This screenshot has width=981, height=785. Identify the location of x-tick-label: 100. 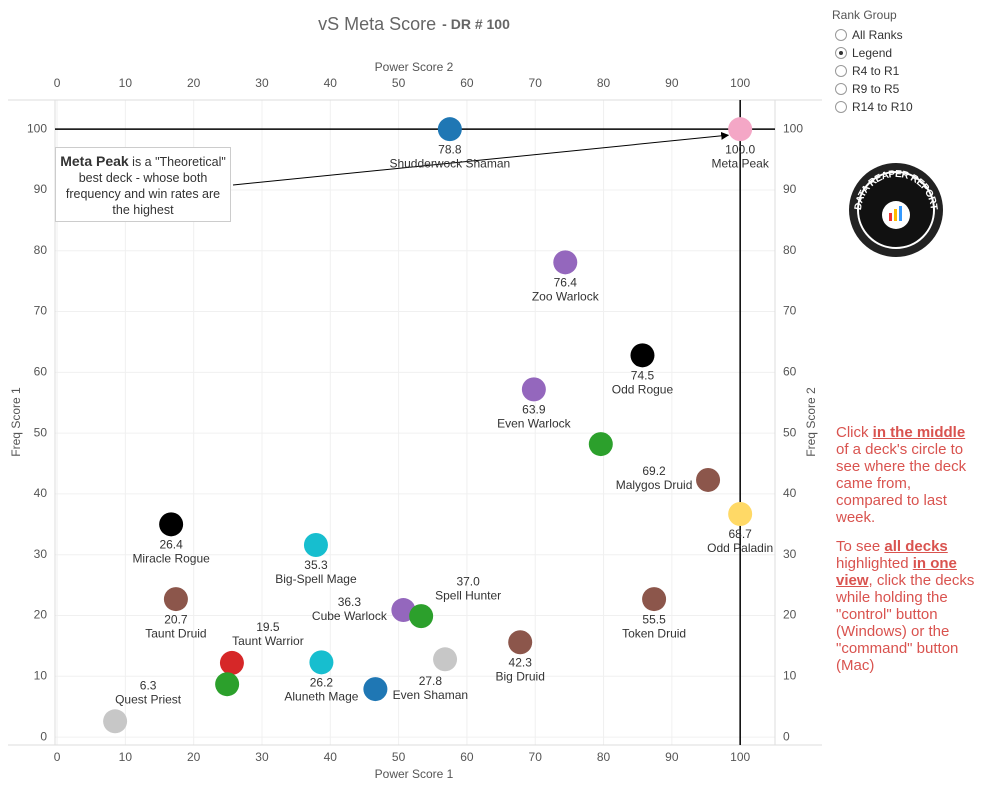
(740, 757).